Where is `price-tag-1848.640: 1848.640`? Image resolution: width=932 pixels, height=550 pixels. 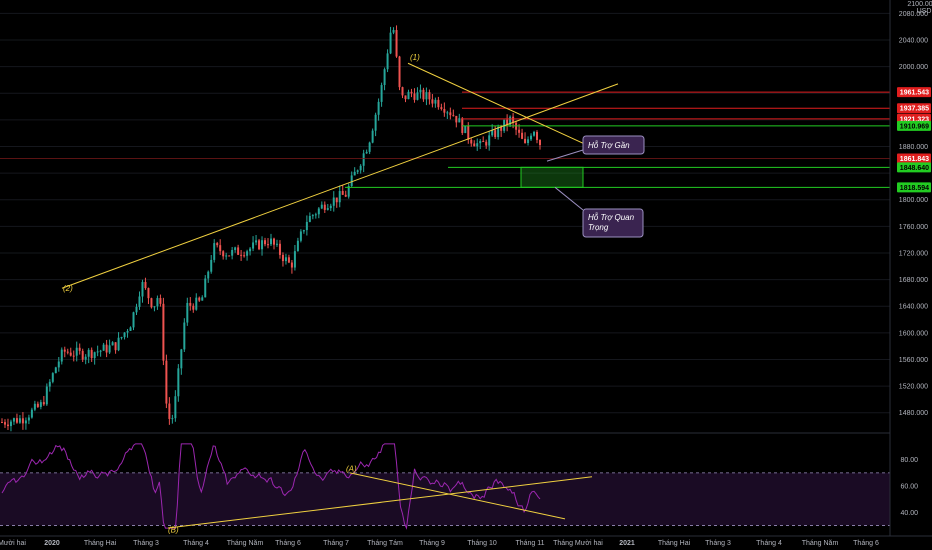
price-tag-1848.640: 1848.640 is located at coordinates (914, 167).